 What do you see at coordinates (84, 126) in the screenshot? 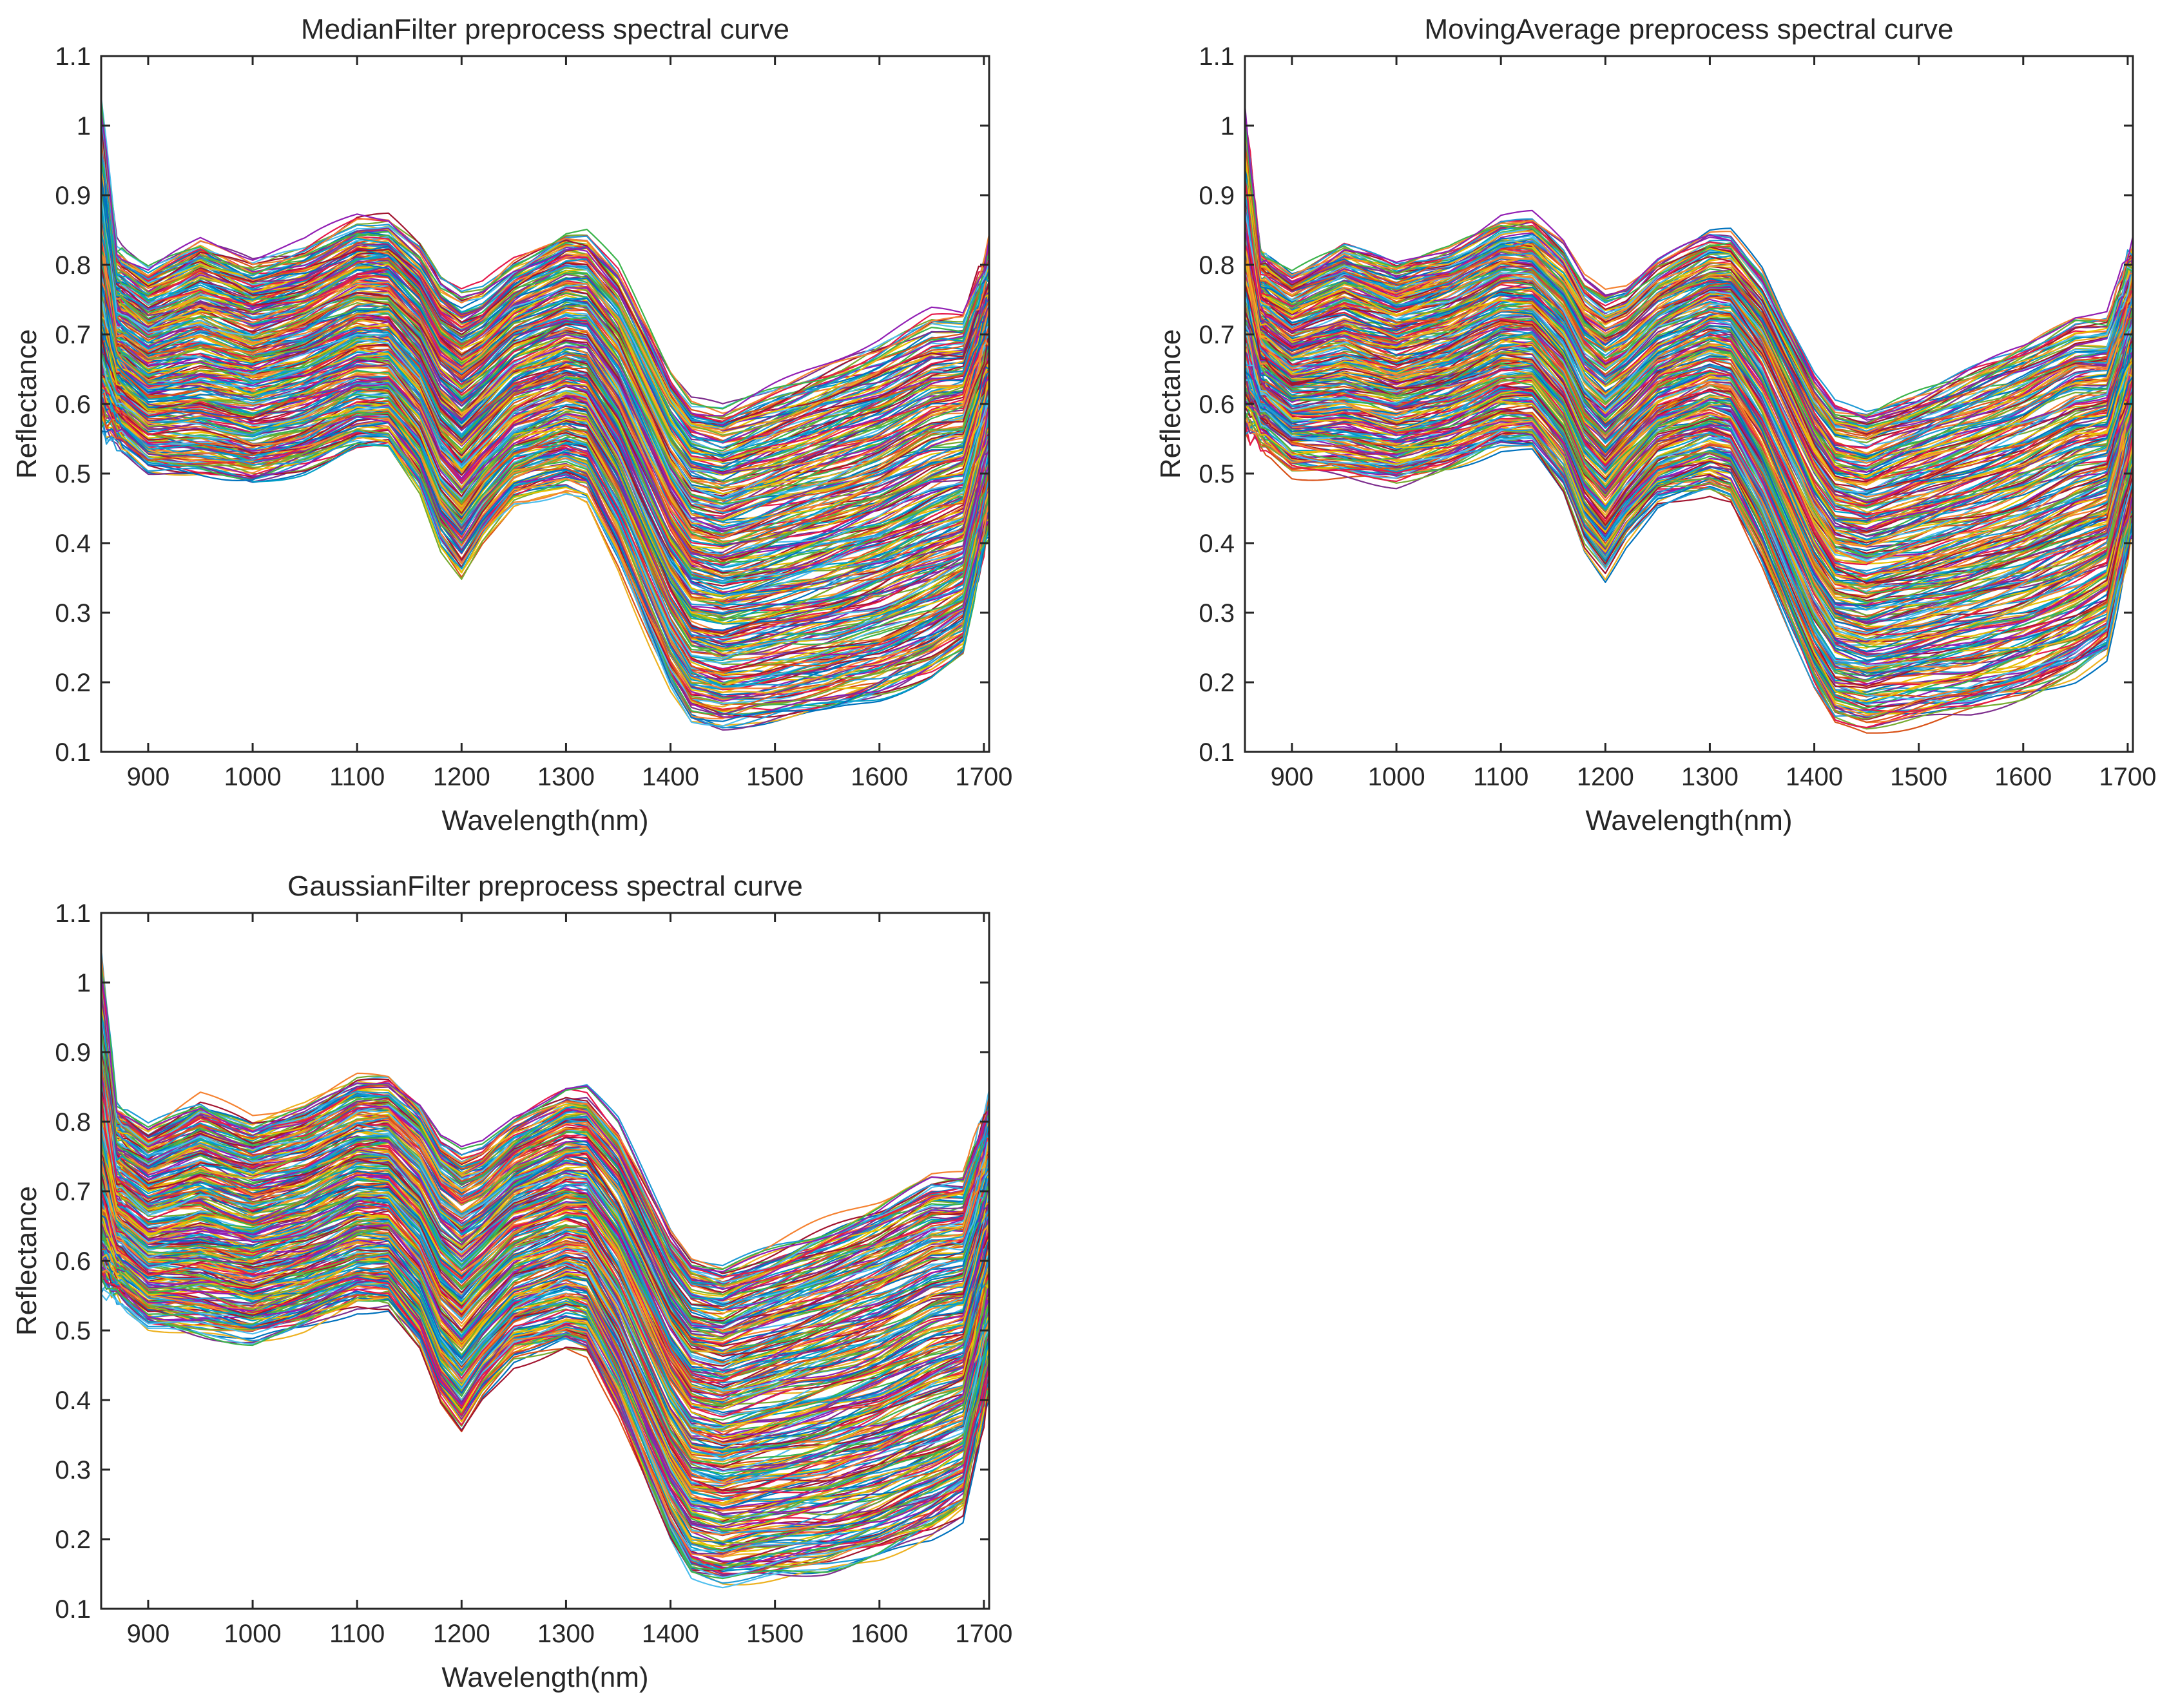
I see `y-tick-label: 1` at bounding box center [84, 126].